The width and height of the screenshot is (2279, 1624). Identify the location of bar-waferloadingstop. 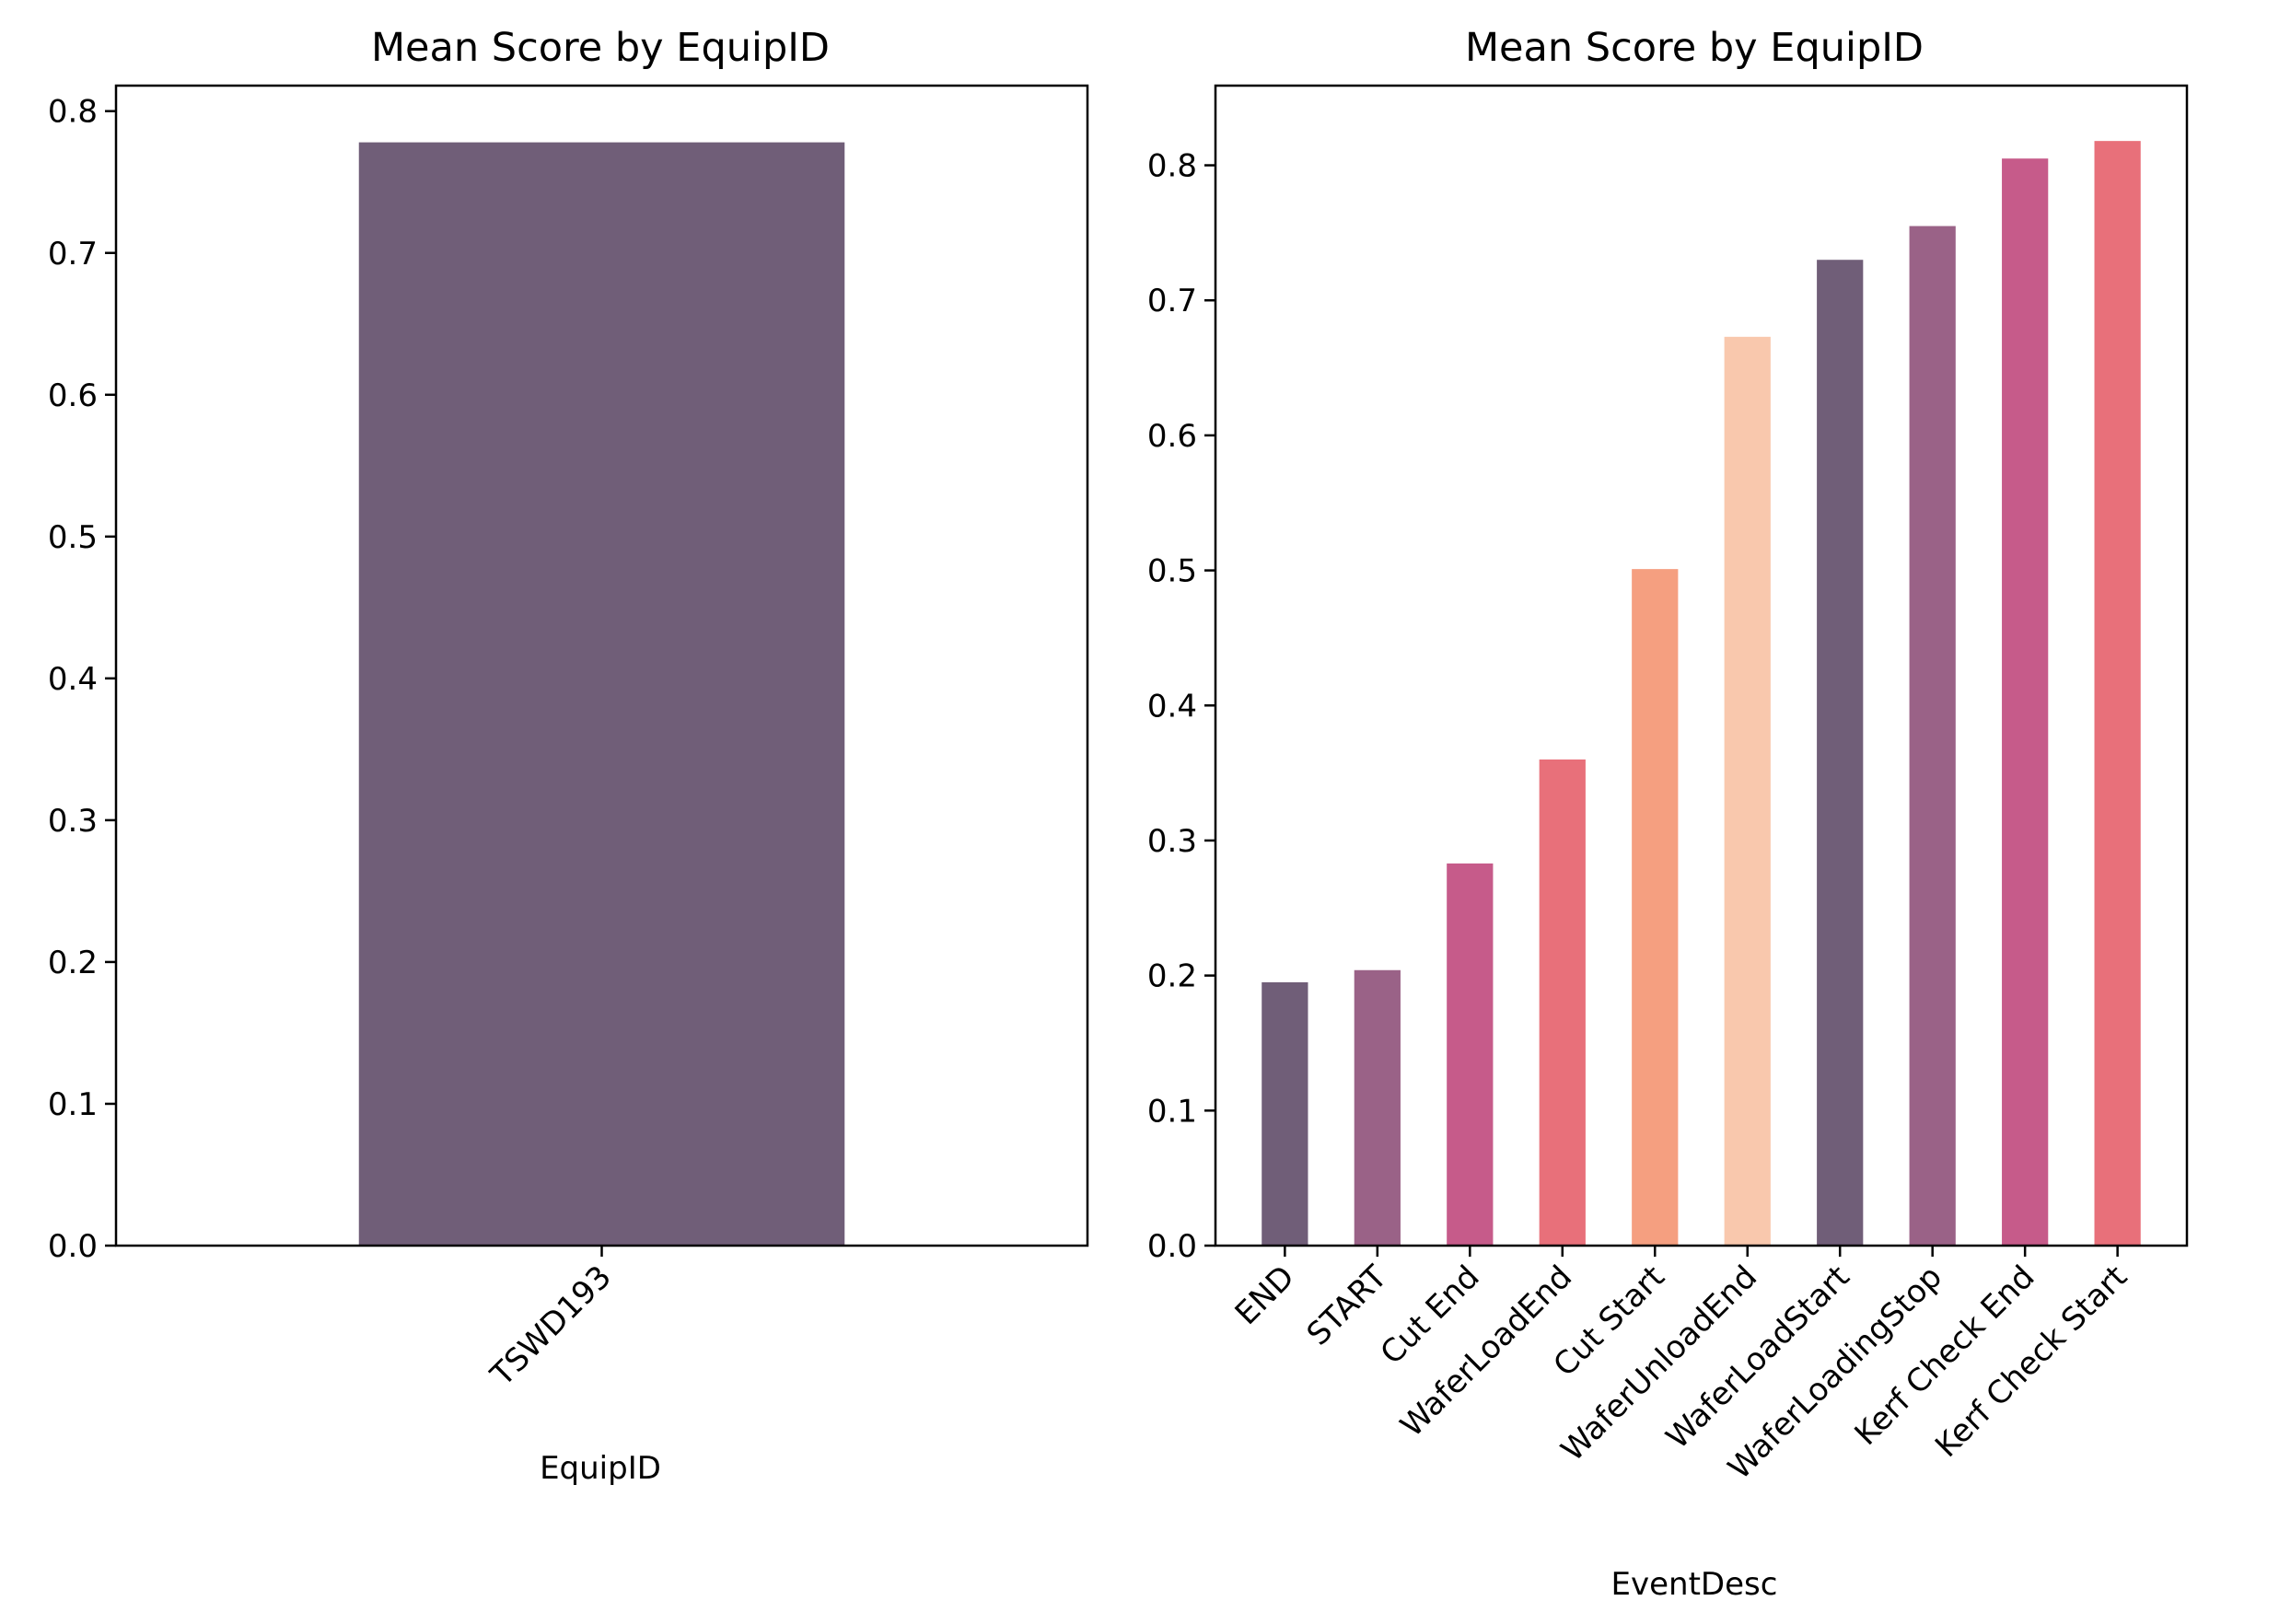
(1932, 736).